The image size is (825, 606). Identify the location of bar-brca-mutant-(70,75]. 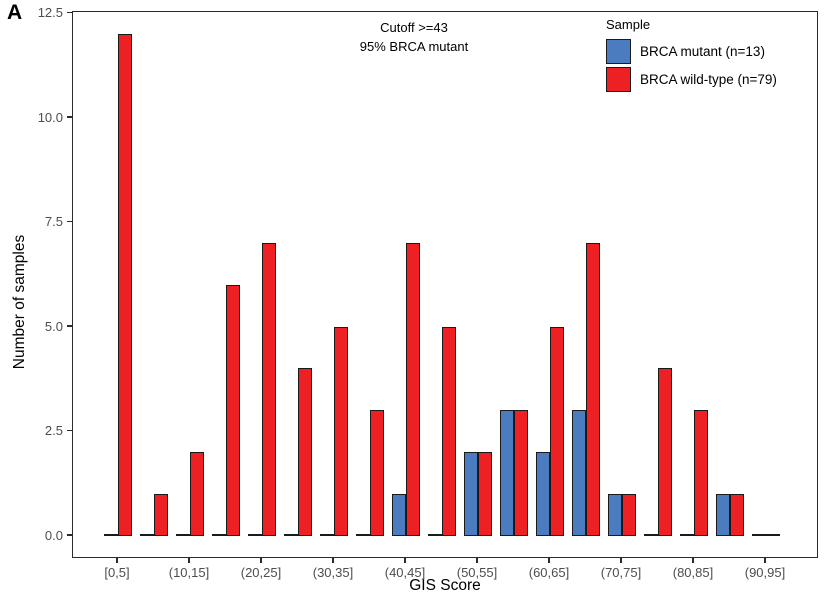
(615, 514).